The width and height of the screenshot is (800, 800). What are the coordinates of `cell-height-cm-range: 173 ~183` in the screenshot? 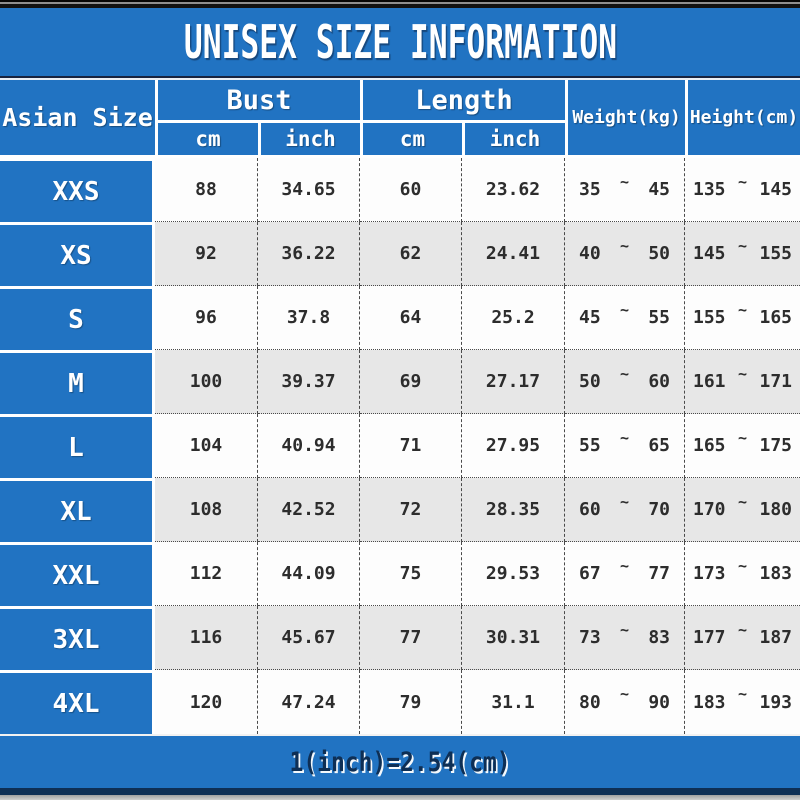 It's located at (742, 574).